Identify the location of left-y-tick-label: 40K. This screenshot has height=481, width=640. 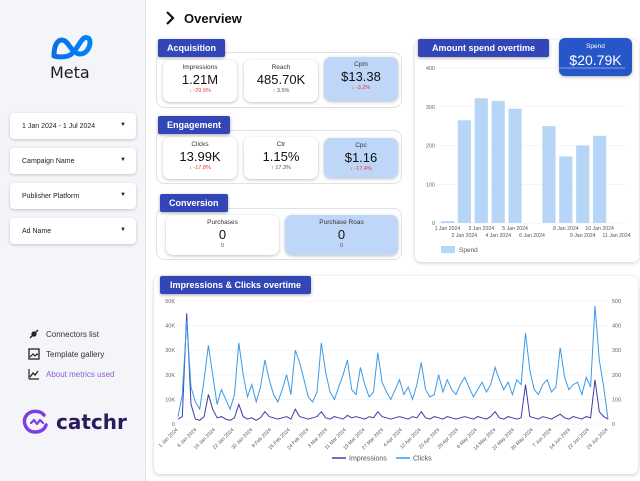
(170, 327).